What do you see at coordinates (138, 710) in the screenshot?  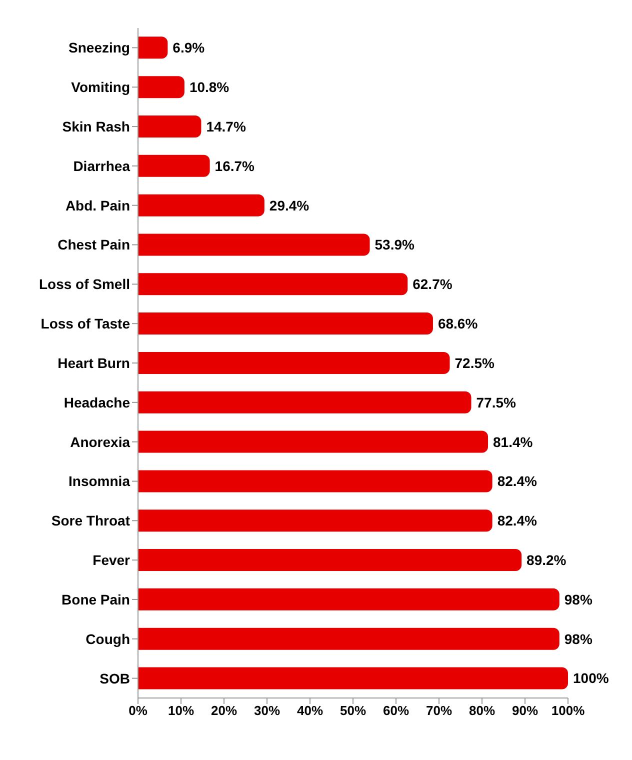 I see `x-tick-label: 0%` at bounding box center [138, 710].